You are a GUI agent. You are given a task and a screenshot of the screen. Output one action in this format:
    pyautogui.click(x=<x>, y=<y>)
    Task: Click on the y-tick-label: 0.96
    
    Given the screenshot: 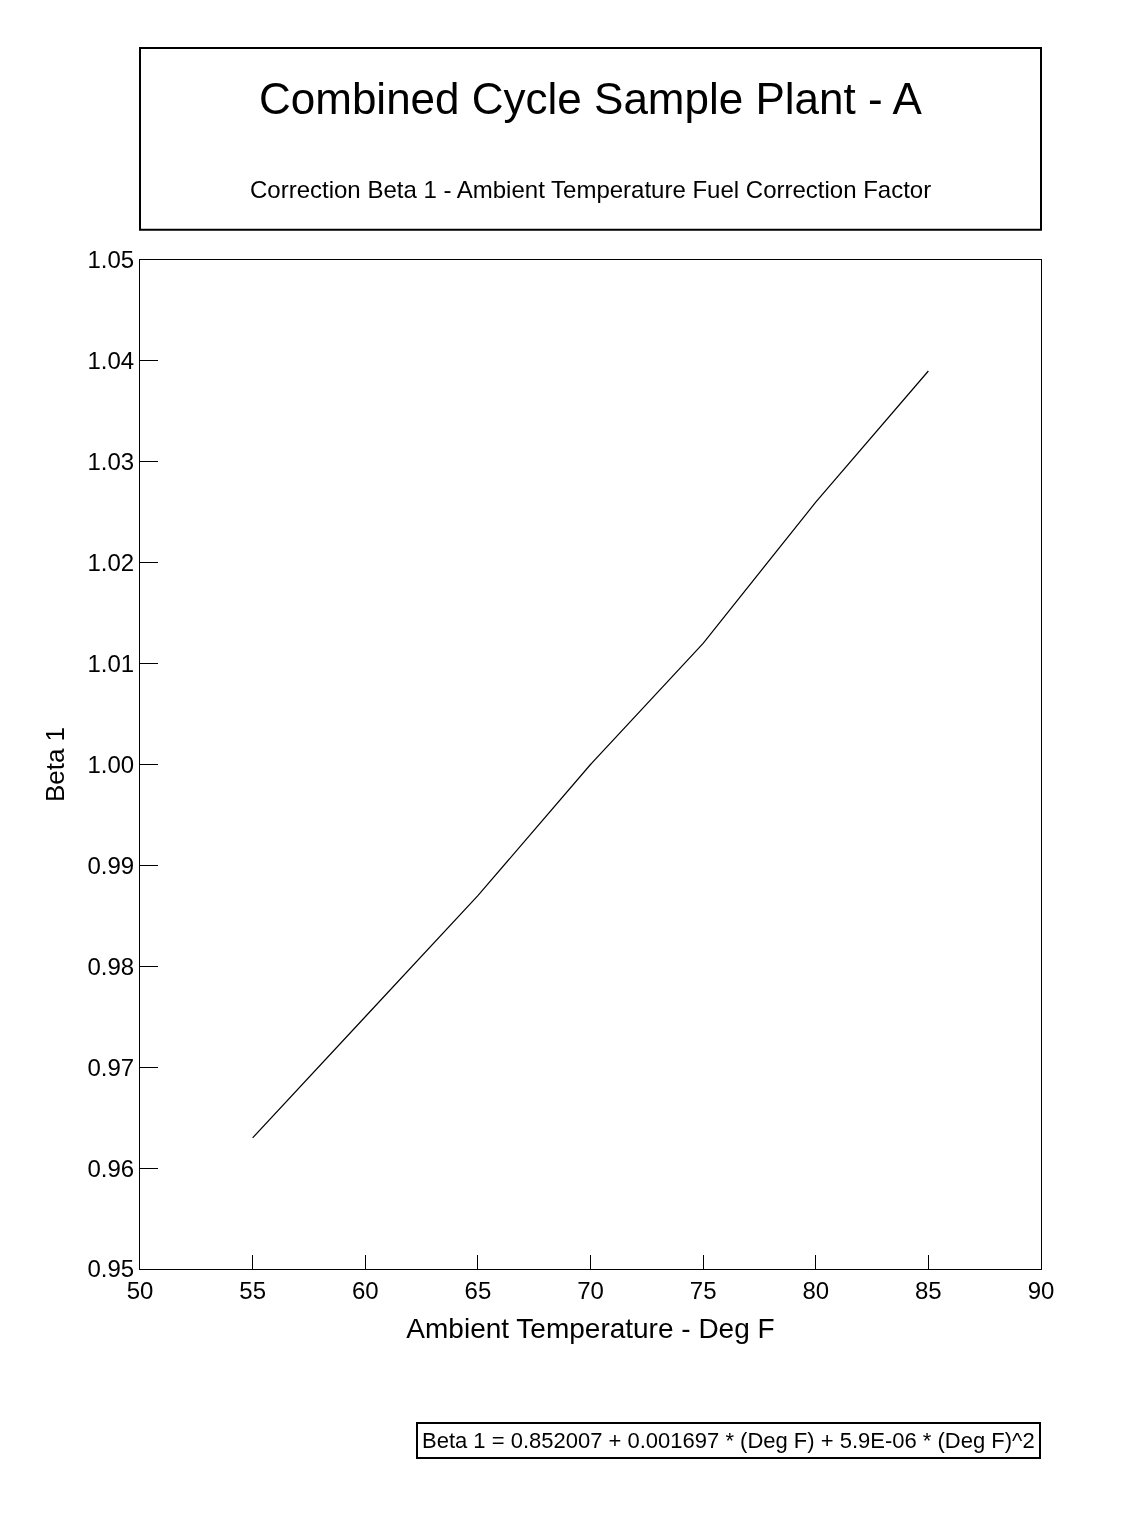 What is the action you would take?
    pyautogui.click(x=111, y=1168)
    